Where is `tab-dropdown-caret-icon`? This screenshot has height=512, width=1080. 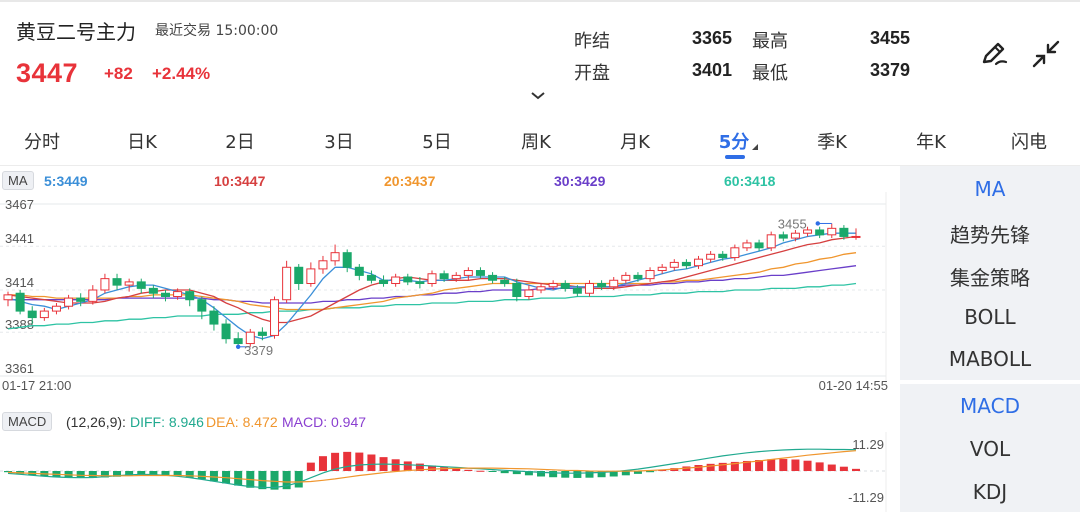
tab-dropdown-caret-icon is located at coordinates (755, 147).